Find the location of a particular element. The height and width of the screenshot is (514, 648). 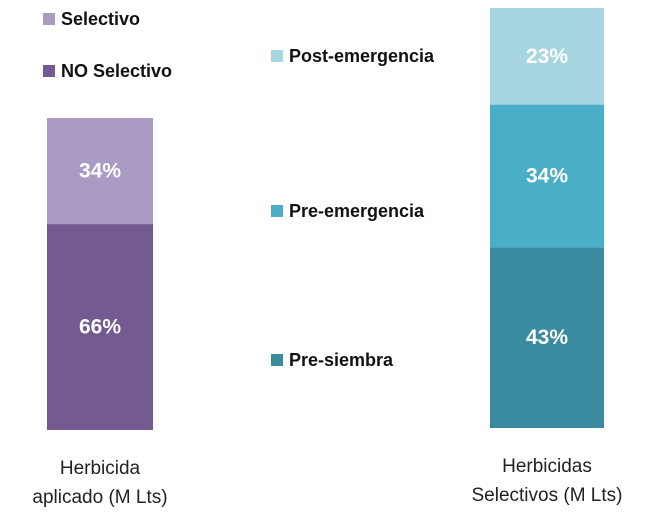

category-label: Herbicidas Selectivos (M Lts) is located at coordinates (547, 481).